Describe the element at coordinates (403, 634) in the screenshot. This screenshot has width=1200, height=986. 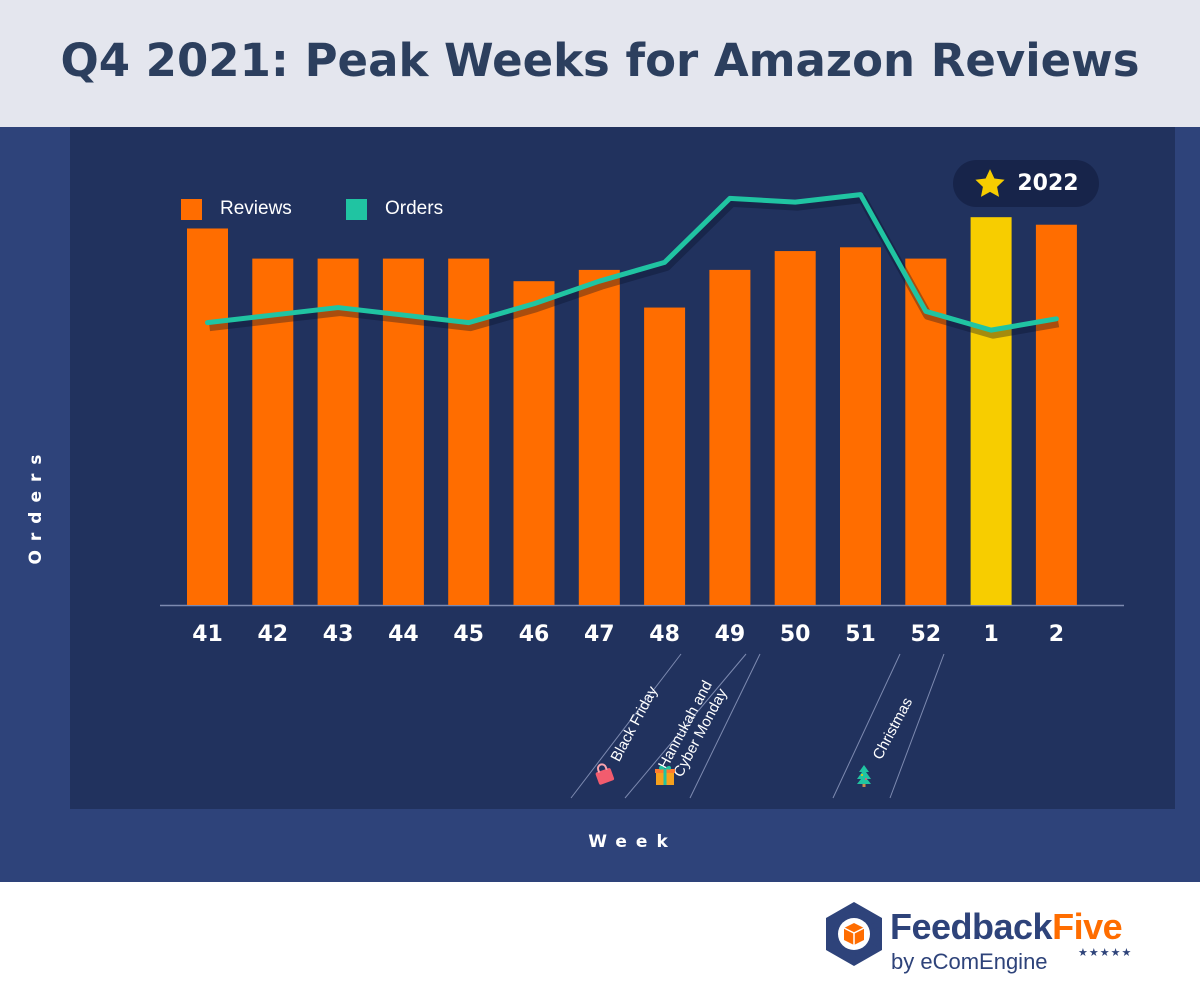
I see `x-tick-label-44: 44` at that location.